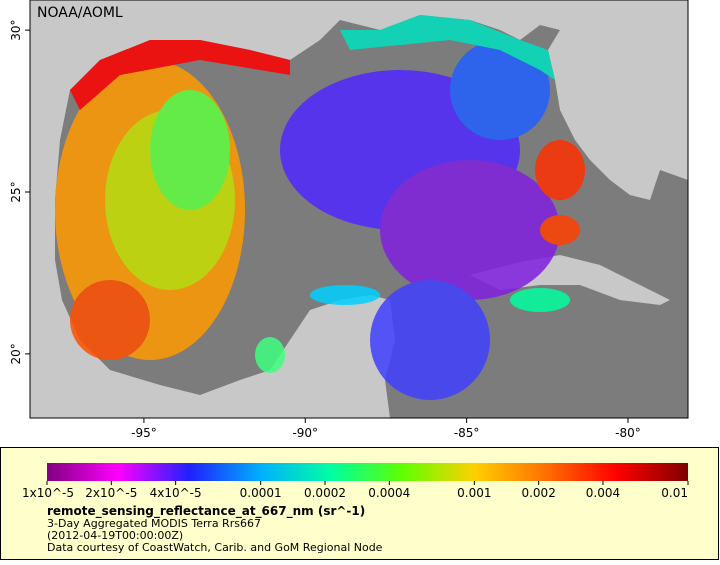  What do you see at coordinates (16, 29) in the screenshot?
I see `y-tick-label: 30°` at bounding box center [16, 29].